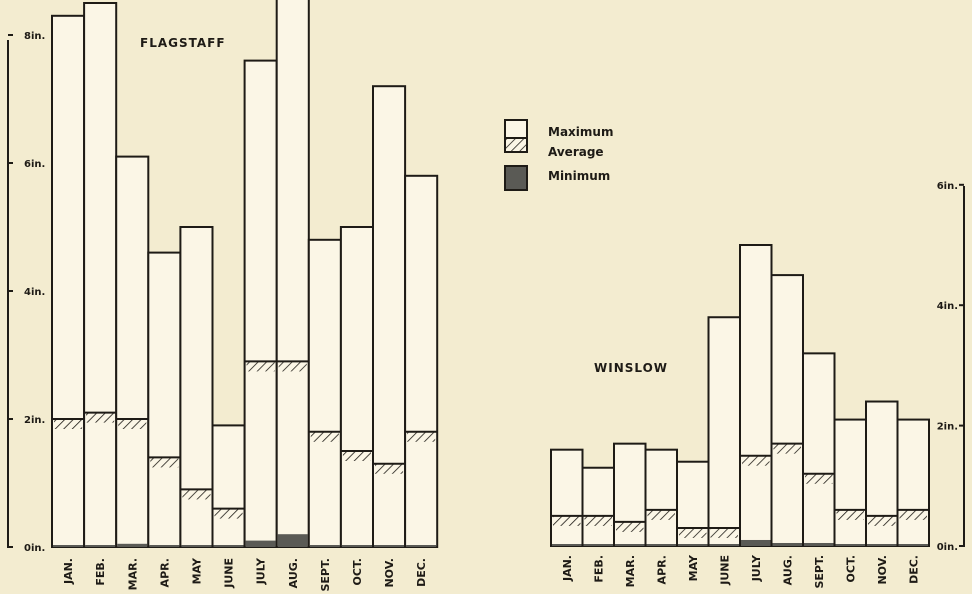  Describe the element at coordinates (598, 569) in the screenshot. I see `winslow-category-label: FEB.` at that location.